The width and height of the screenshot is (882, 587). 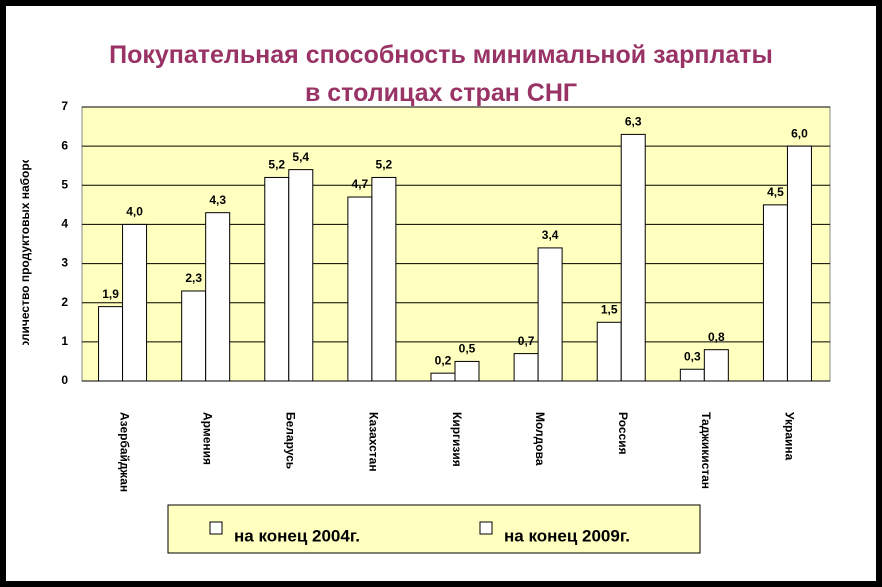 What do you see at coordinates (550, 235) in the screenshot?
I see `value-label: 3,4` at bounding box center [550, 235].